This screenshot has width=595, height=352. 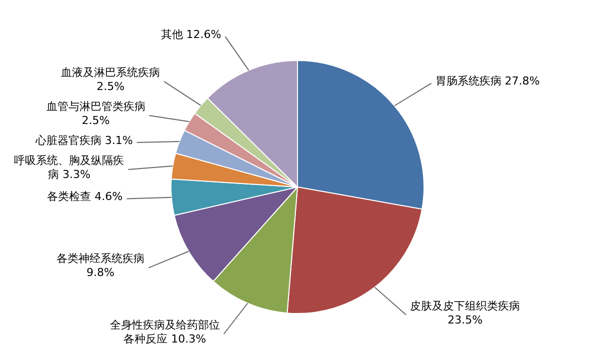 What do you see at coordinates (69, 167) in the screenshot?
I see `slice-label: 呼吸系统、胸及纵隔疾病 3.3%` at bounding box center [69, 167].